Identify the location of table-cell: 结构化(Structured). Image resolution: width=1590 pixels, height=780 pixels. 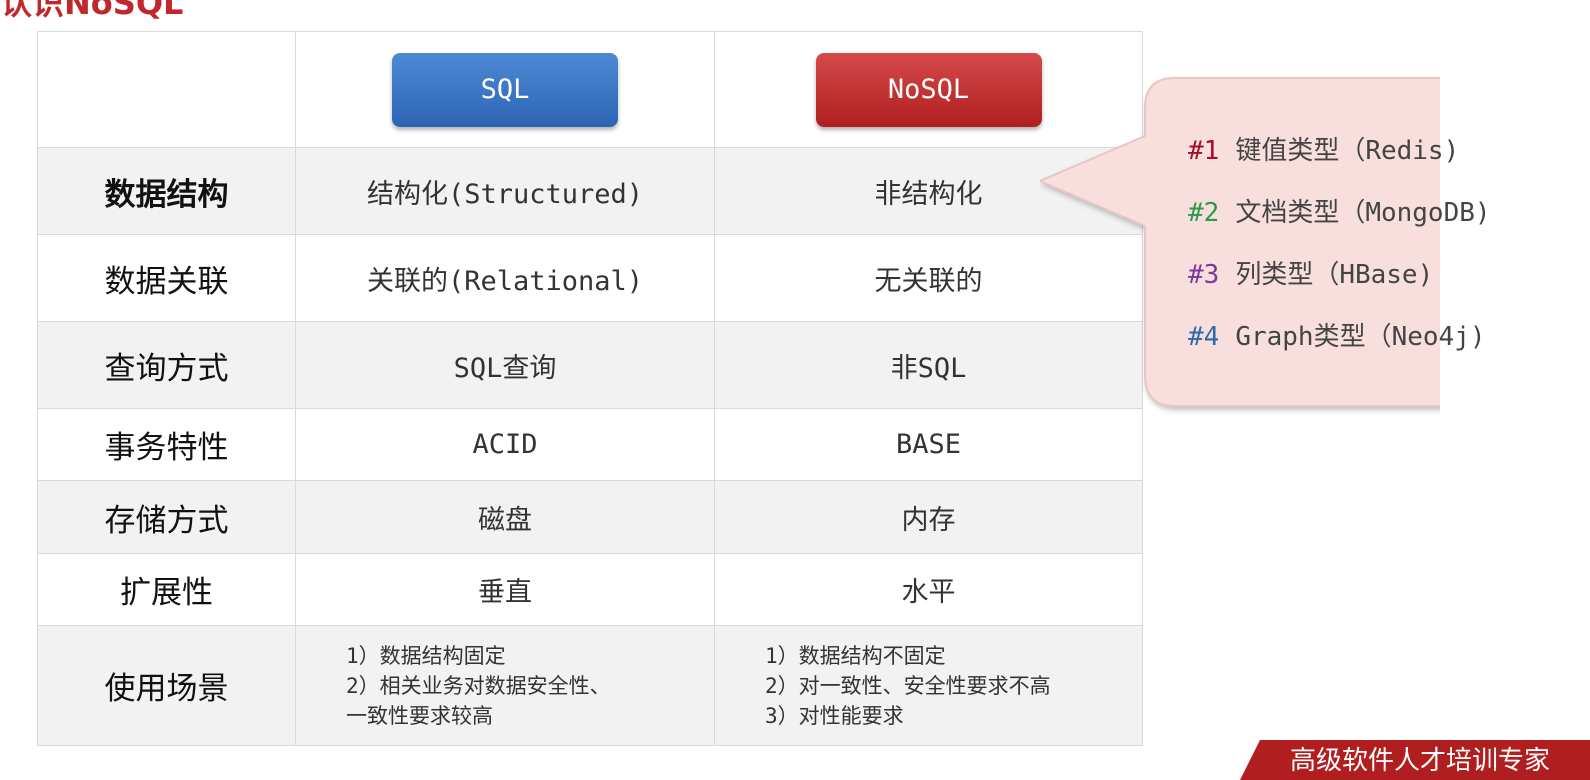
(505, 191).